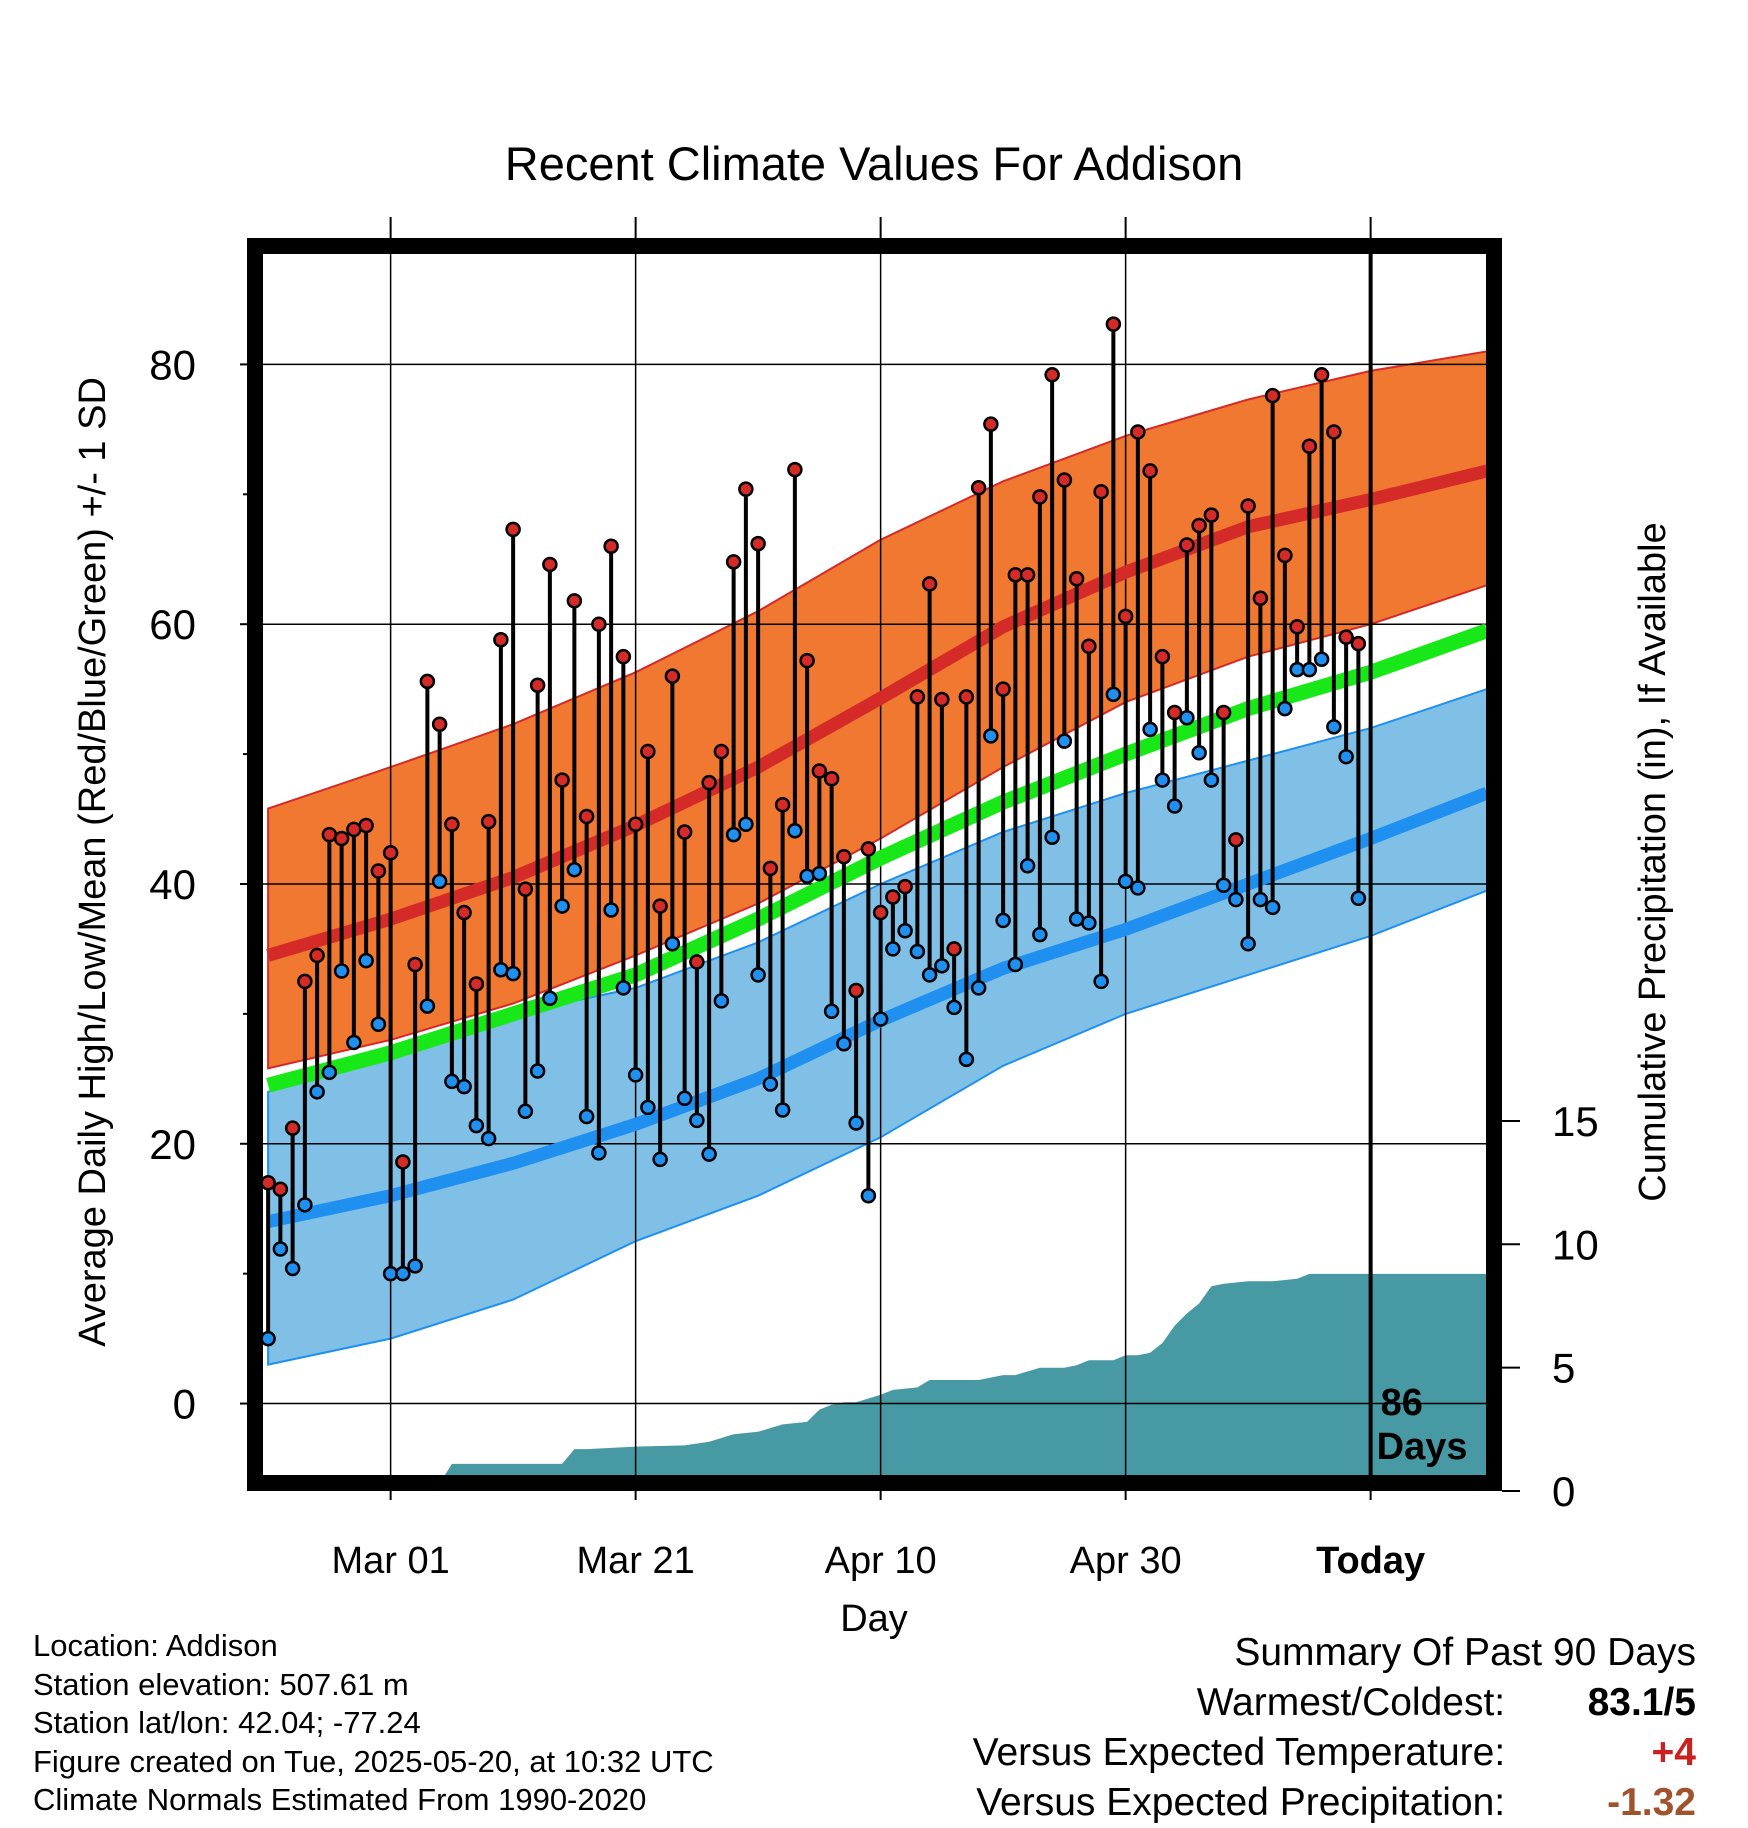 The height and width of the screenshot is (1828, 1748). What do you see at coordinates (227, 1722) in the screenshot?
I see `latlon-text: Station lat/lon: 42.04; -77.24` at bounding box center [227, 1722].